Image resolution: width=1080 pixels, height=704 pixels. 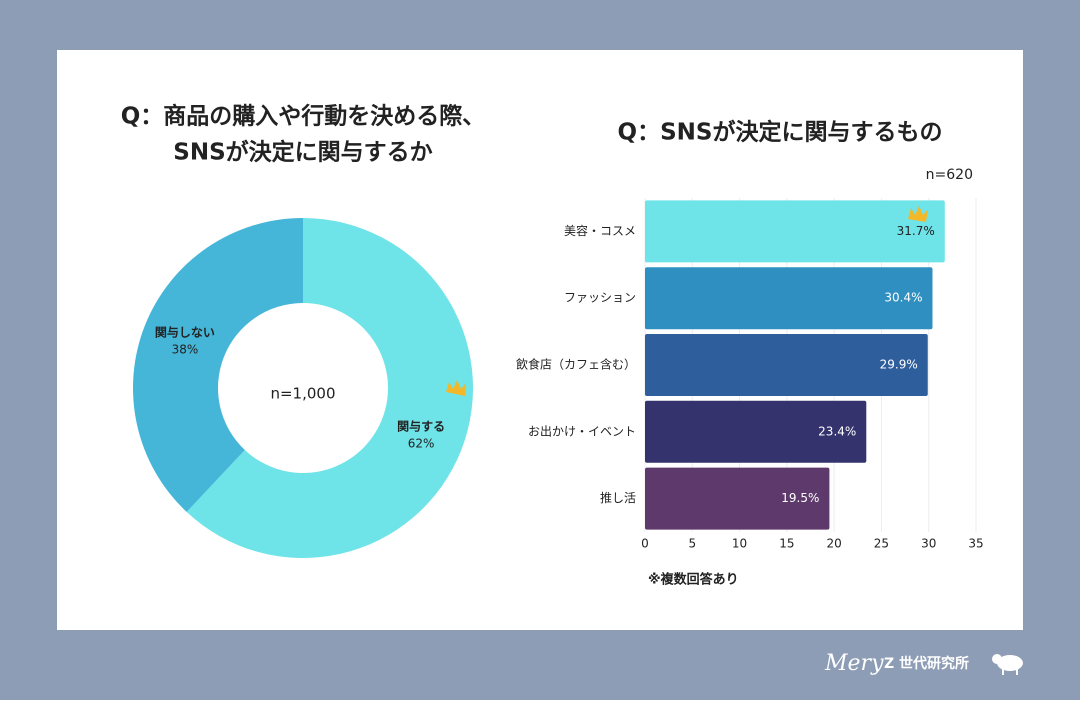 I want to click on bar-value-label: 23.4%, so click(x=837, y=431).